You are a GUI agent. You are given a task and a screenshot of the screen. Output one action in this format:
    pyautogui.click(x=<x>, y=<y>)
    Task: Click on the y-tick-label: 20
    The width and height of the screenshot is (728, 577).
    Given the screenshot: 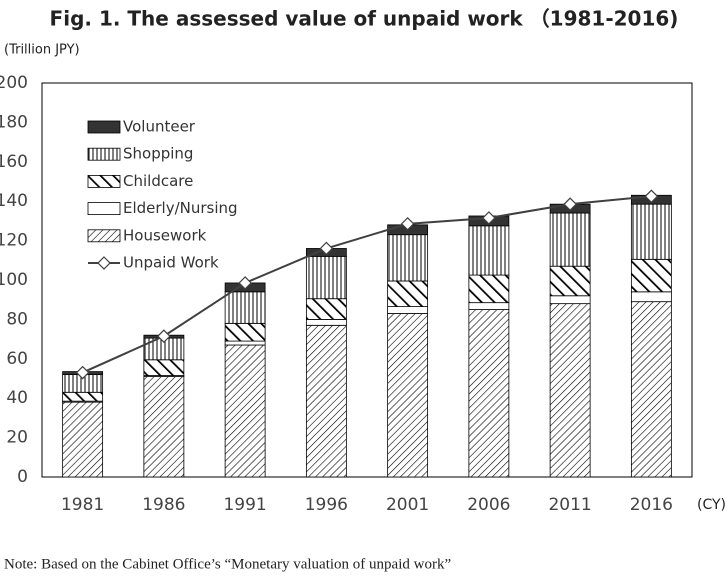 What is the action you would take?
    pyautogui.click(x=17, y=438)
    